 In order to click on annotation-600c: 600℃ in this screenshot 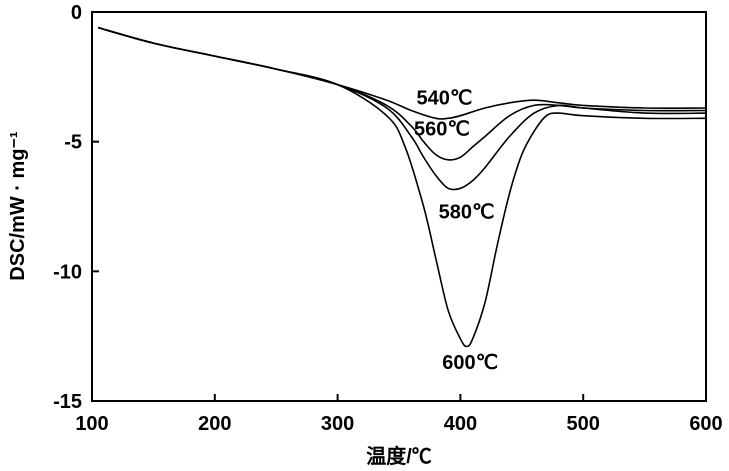, I will do `click(470, 363)`.